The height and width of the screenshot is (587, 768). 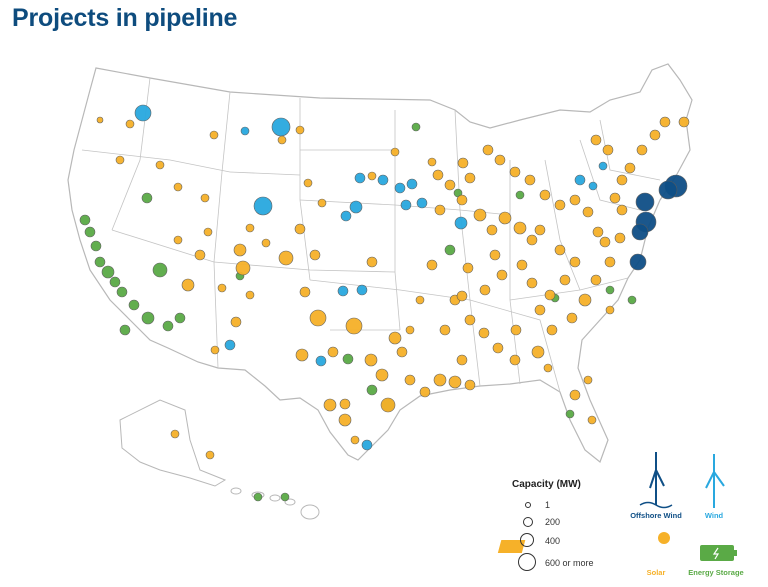 I want to click on energy-storage-label: Energy Storage, so click(x=716, y=572).